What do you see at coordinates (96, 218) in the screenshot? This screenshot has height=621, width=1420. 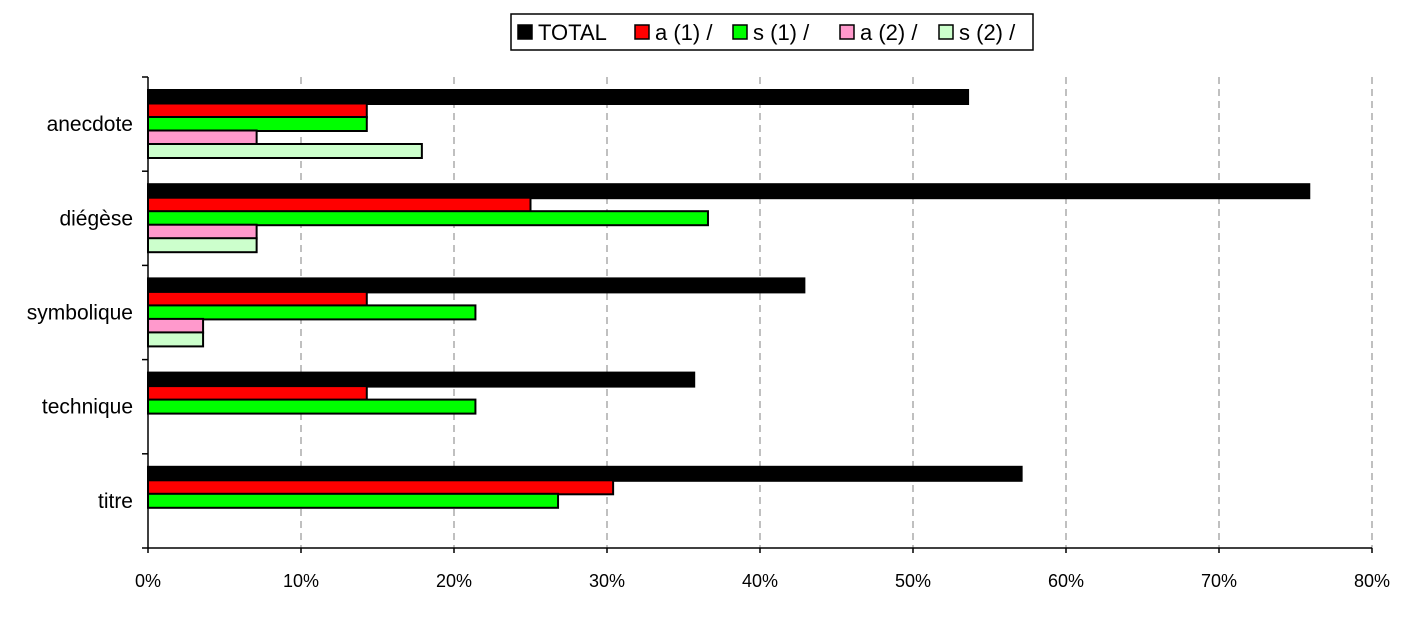 I see `category-label: diégèse` at bounding box center [96, 218].